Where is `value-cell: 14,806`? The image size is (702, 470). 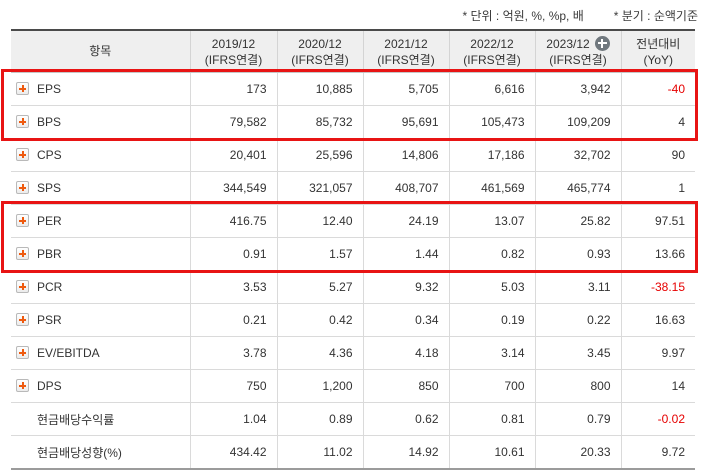
value-cell: 14,806 is located at coordinates (405, 155).